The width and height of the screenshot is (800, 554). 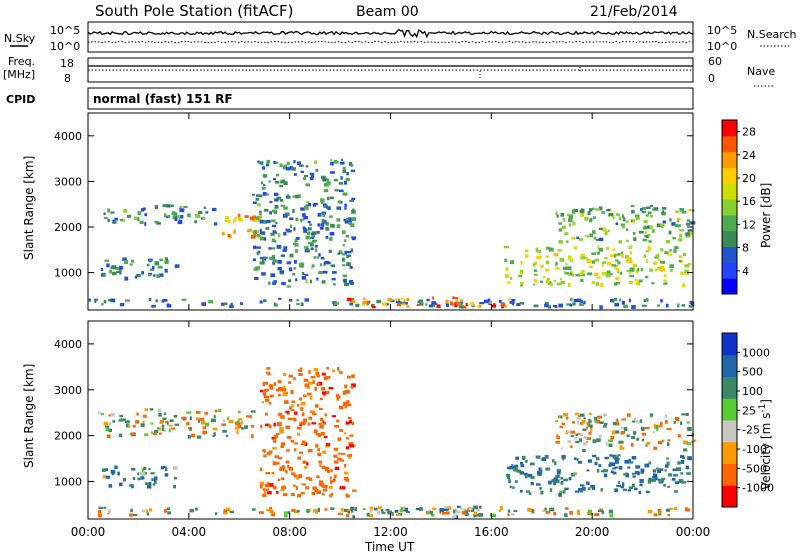 What do you see at coordinates (766, 215) in the screenshot?
I see `power-colorbar-label: Power [dB]` at bounding box center [766, 215].